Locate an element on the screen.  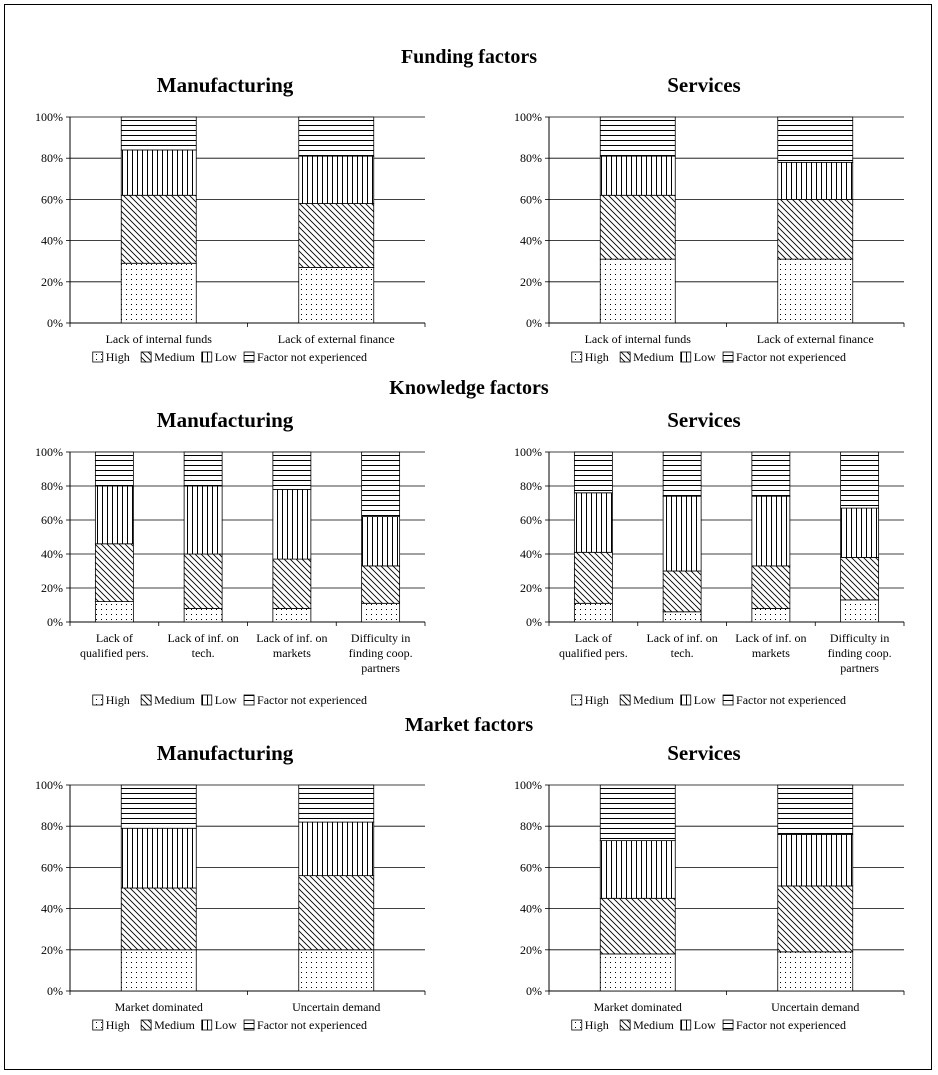
x-category-label: partners is located at coordinates (380, 668).